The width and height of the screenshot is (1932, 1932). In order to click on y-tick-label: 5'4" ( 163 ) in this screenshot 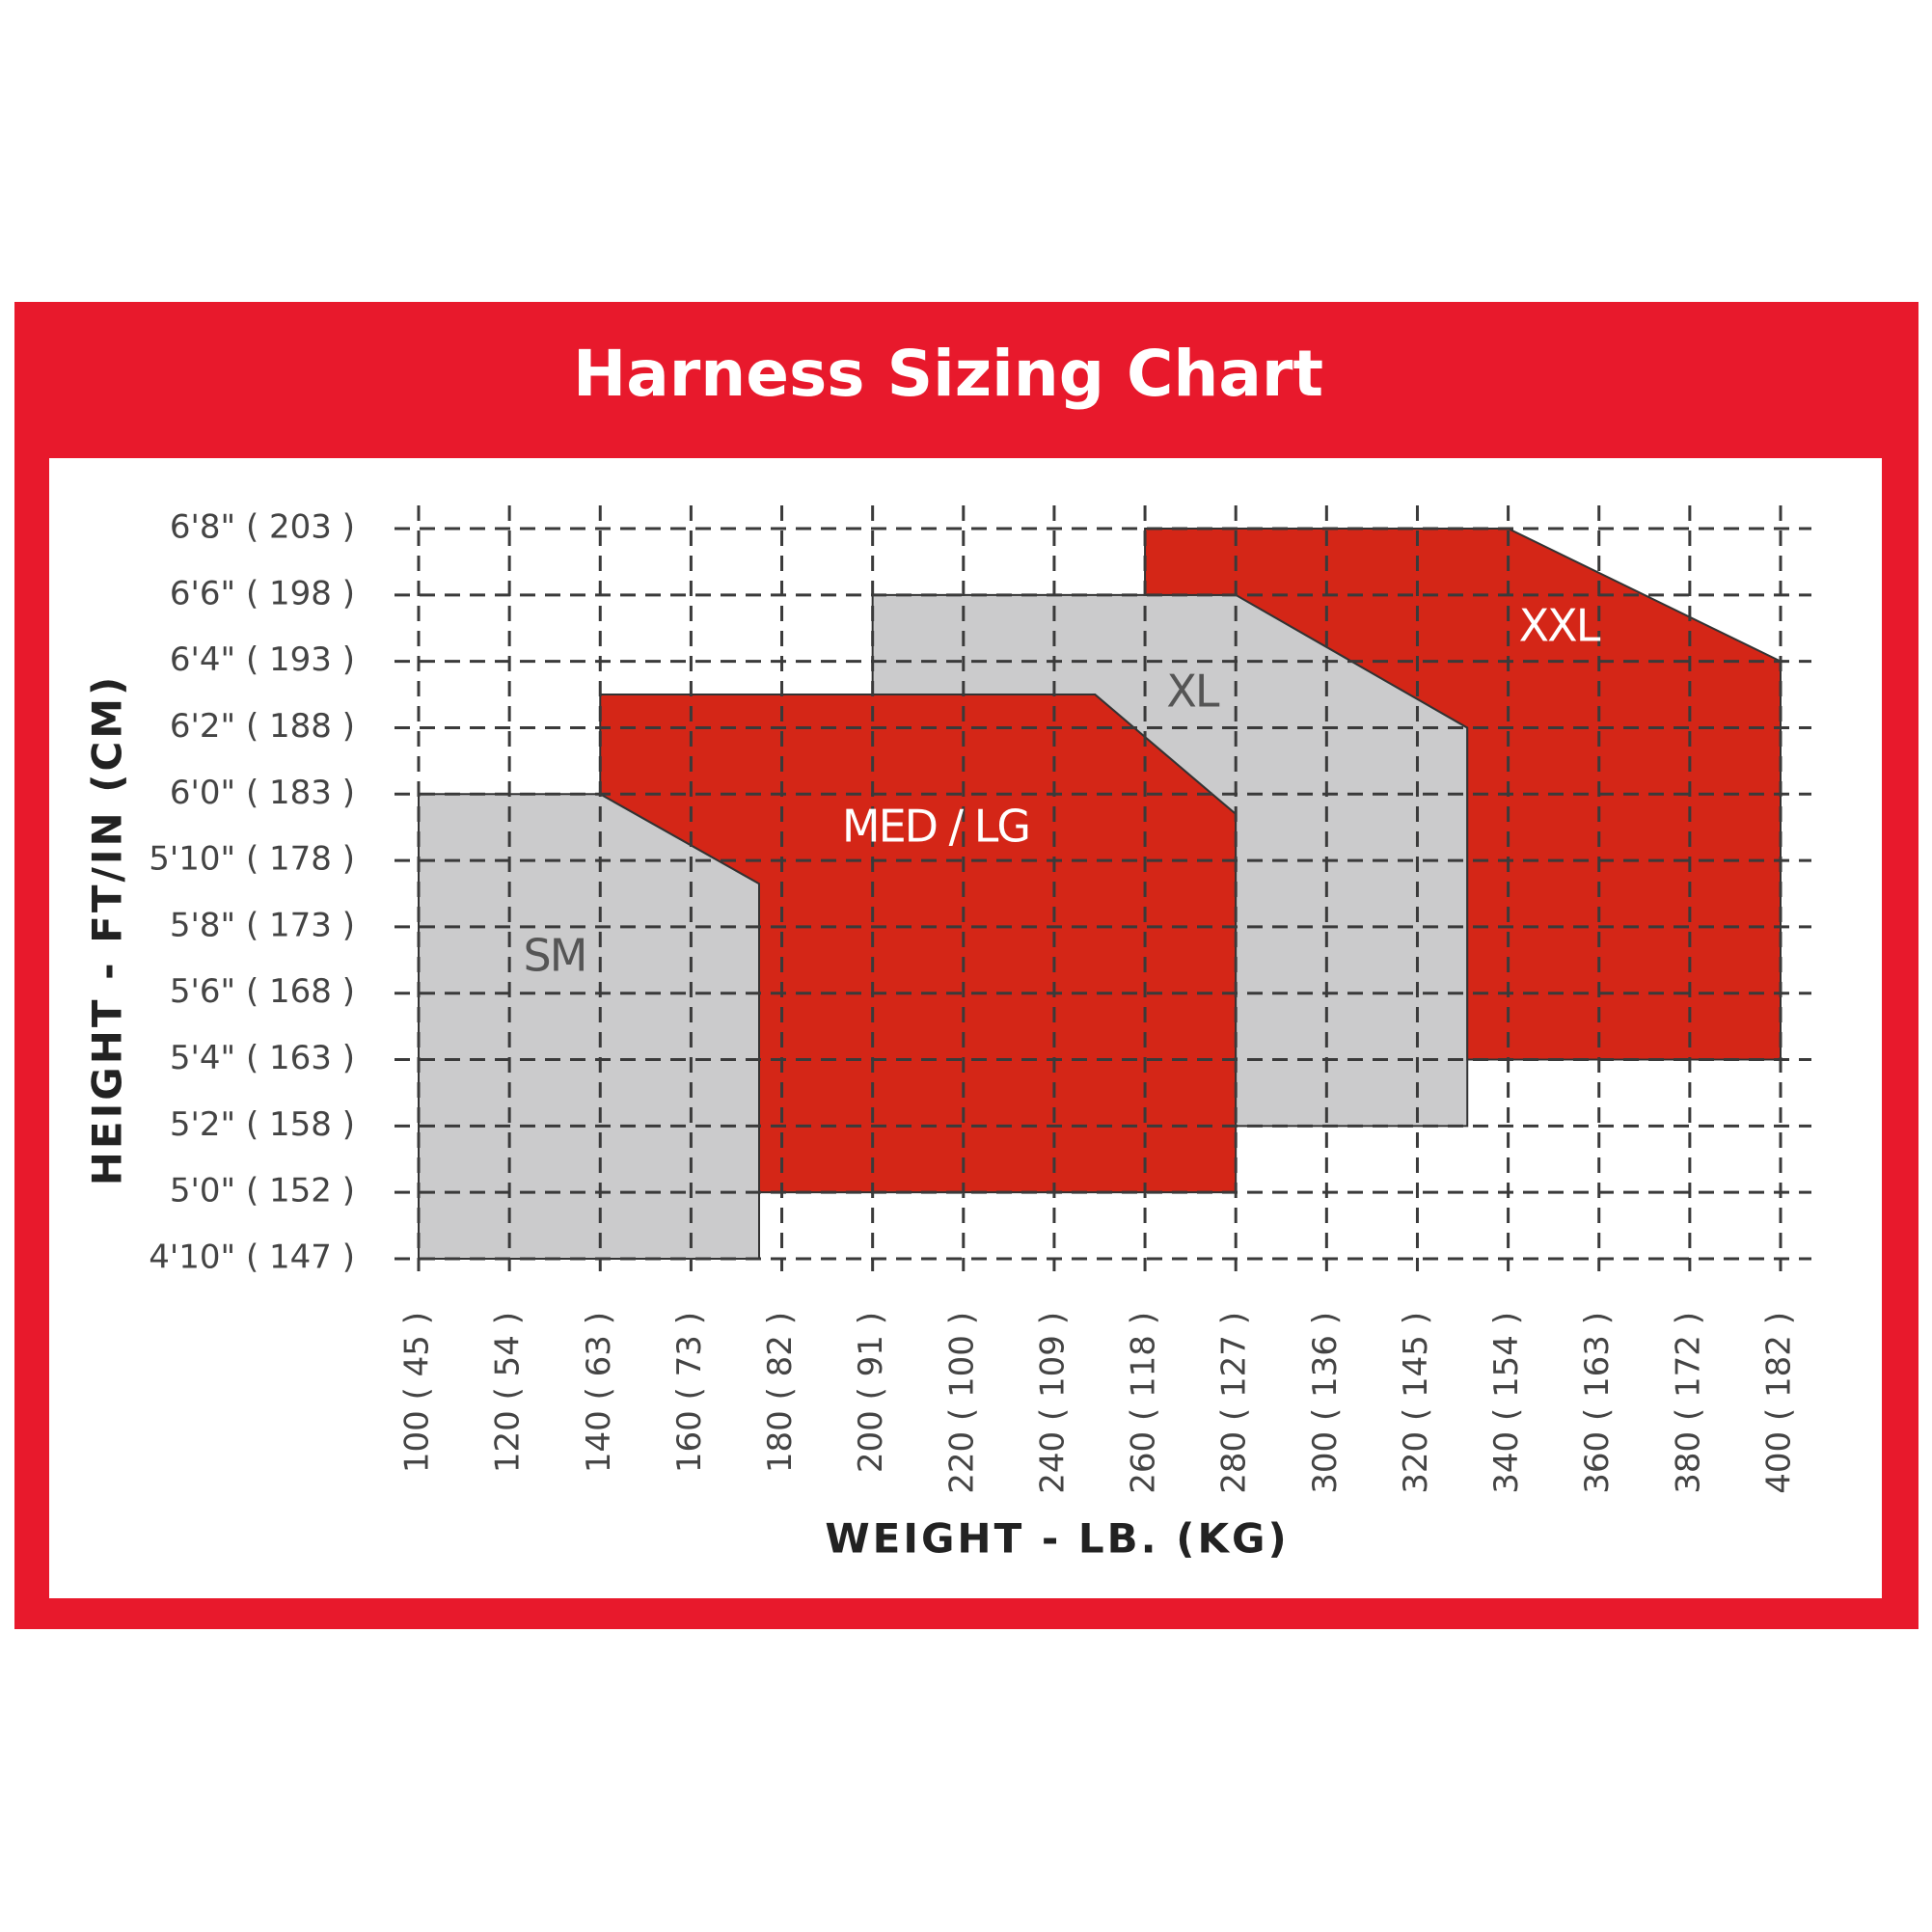, I will do `click(262, 1058)`.